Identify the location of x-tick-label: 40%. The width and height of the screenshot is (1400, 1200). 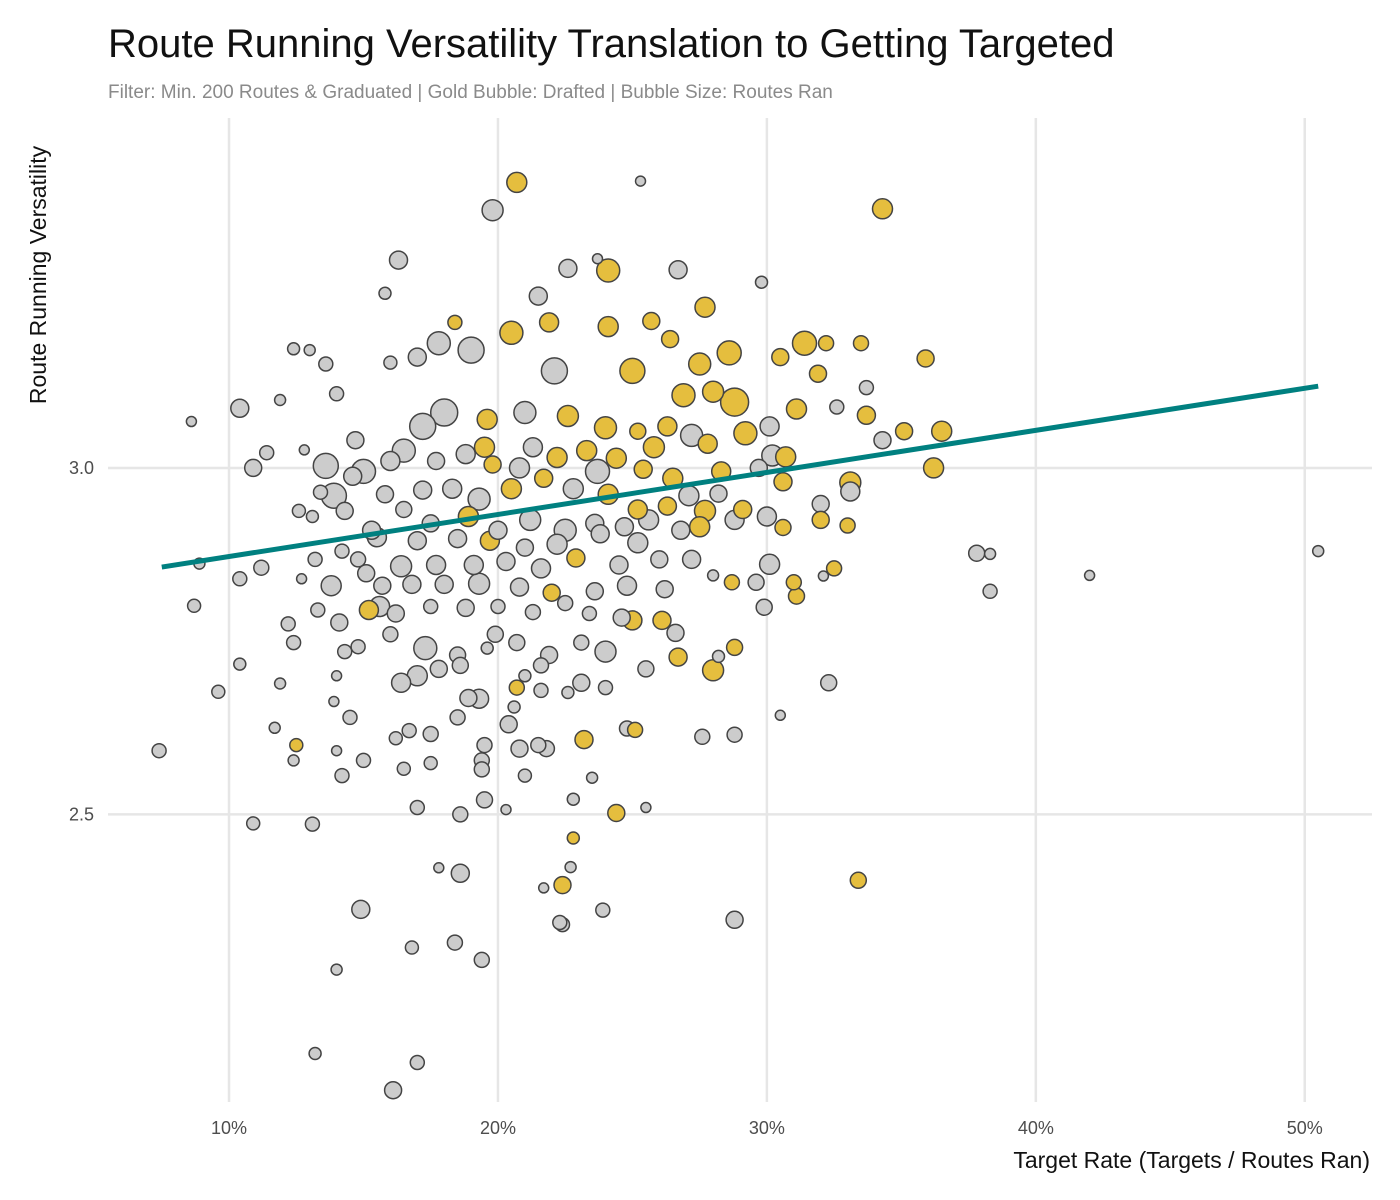
(1036, 1128).